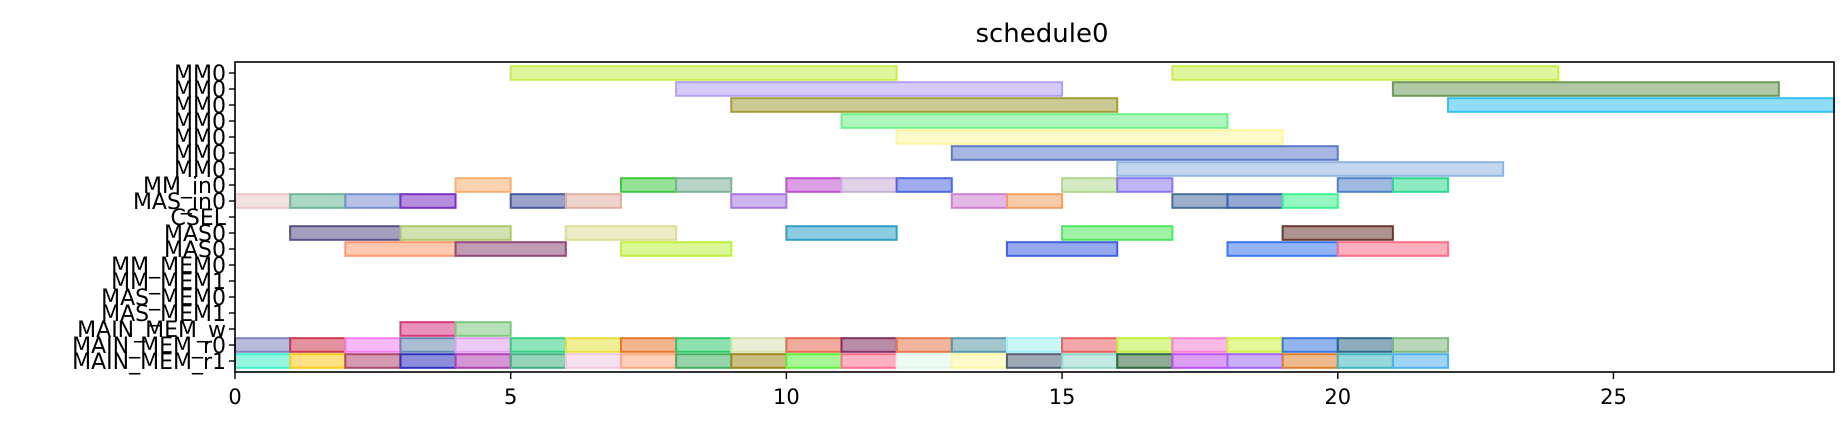 This screenshot has height=438, width=1842. I want to click on y-tick-label: MM_MEM0, so click(168, 266).